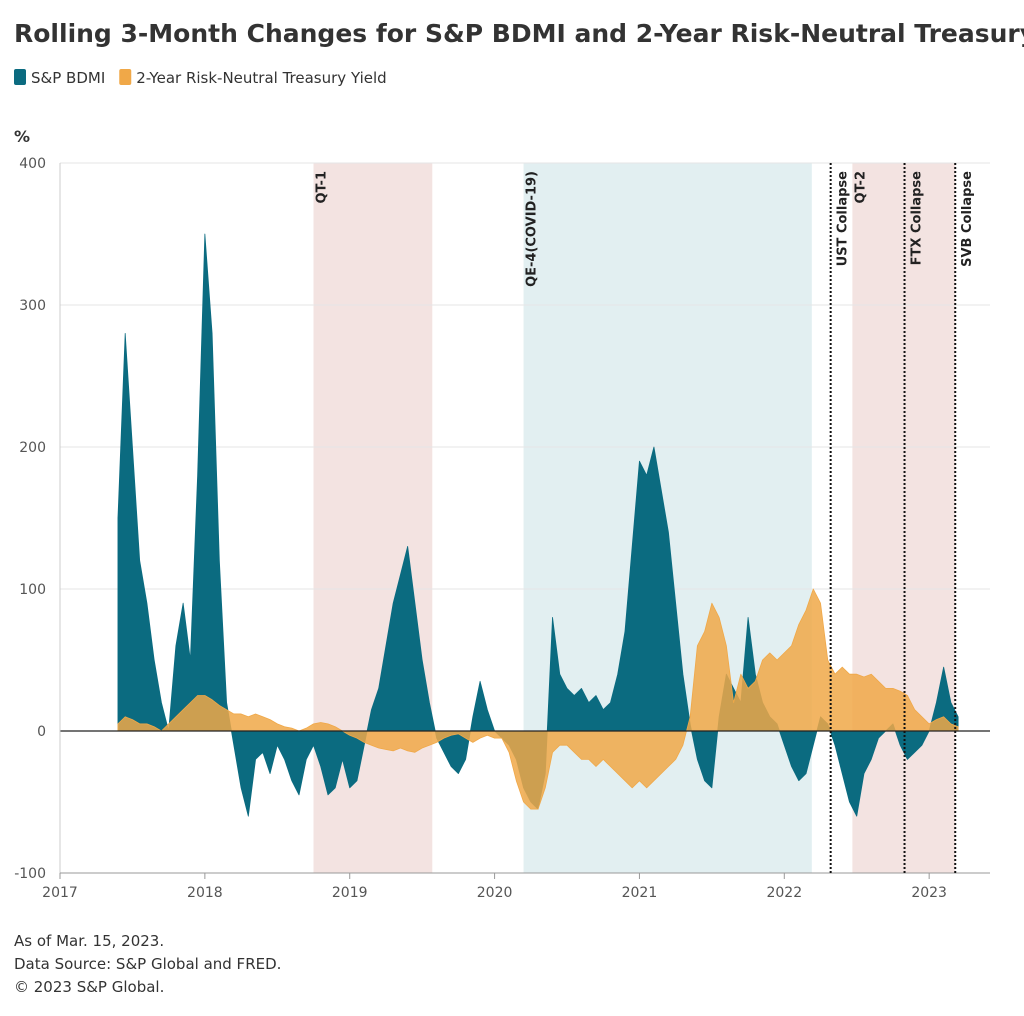 This screenshot has width=1024, height=1016. Describe the element at coordinates (322, 187) in the screenshot. I see `band-label: QT-1` at that location.